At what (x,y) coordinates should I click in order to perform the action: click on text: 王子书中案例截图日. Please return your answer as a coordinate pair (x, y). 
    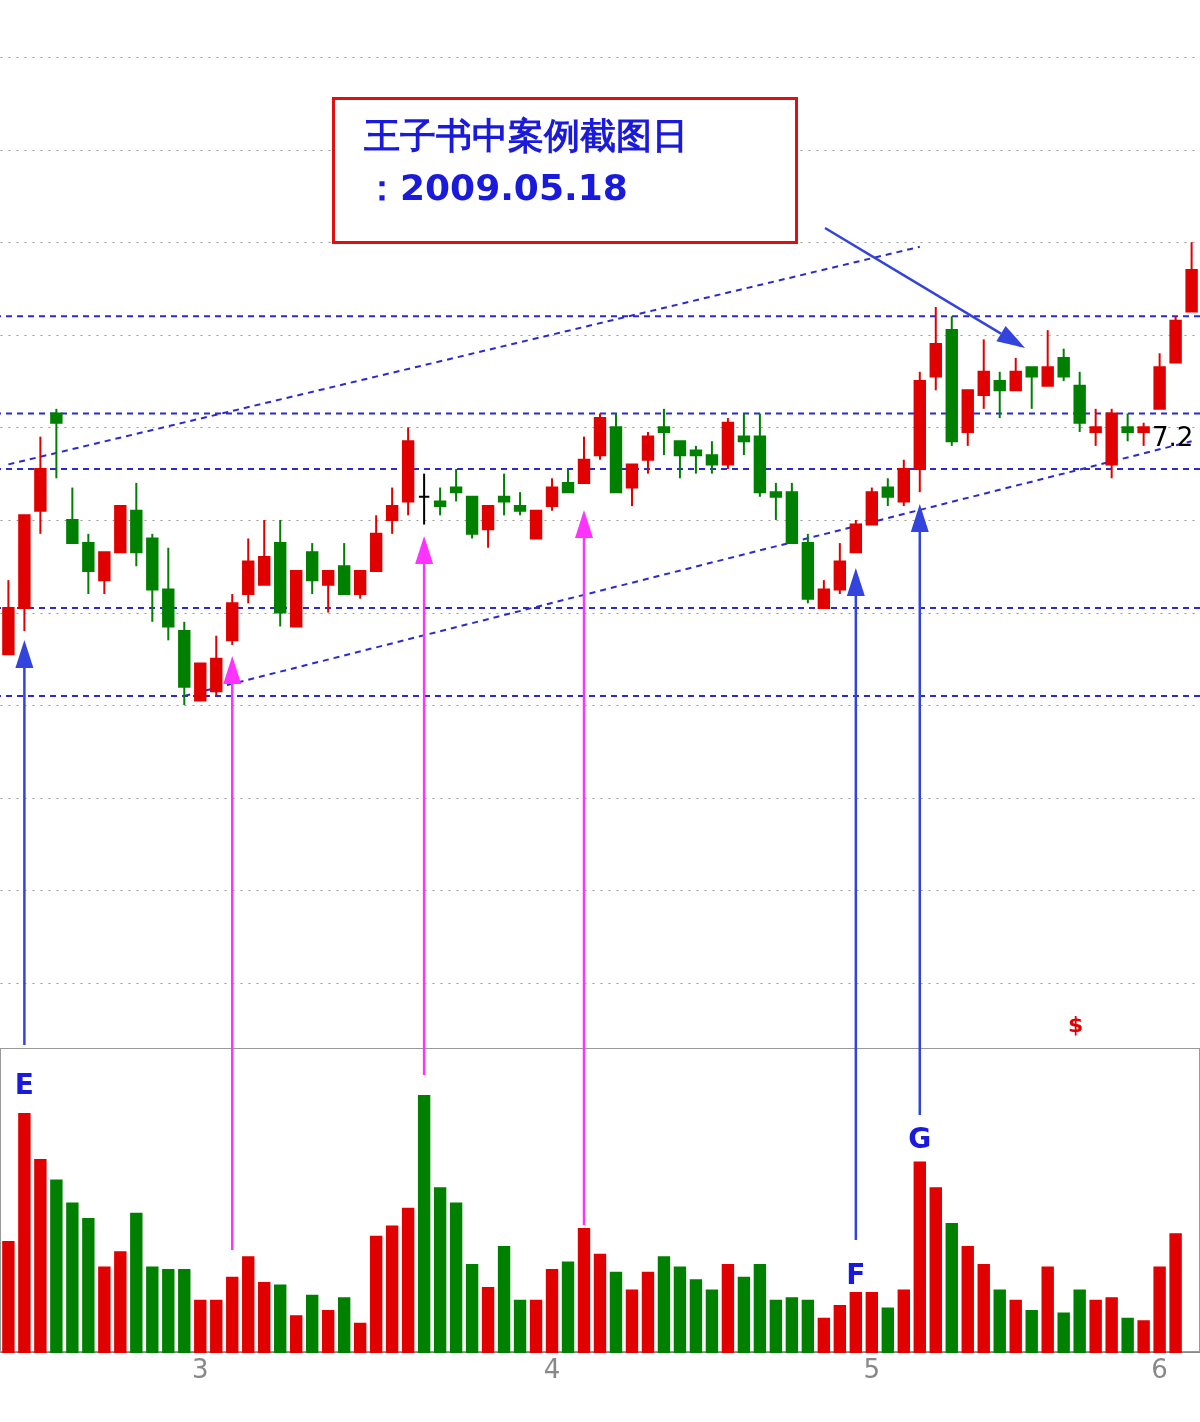
    Looking at the image, I should click on (526, 136).